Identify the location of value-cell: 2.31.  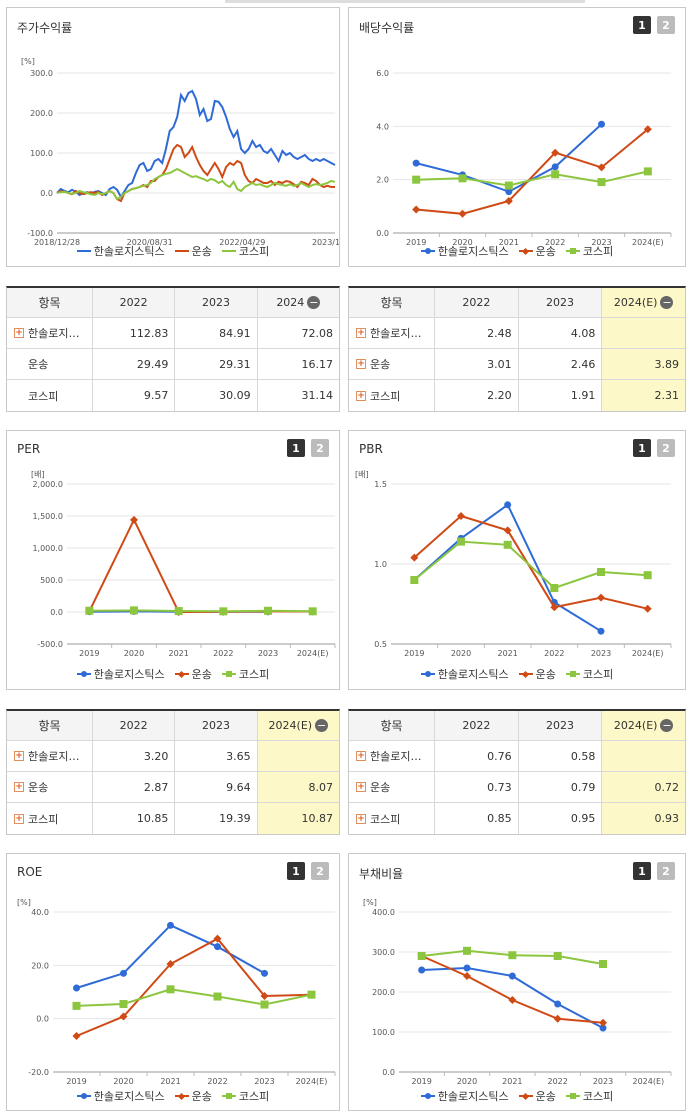
(644, 395).